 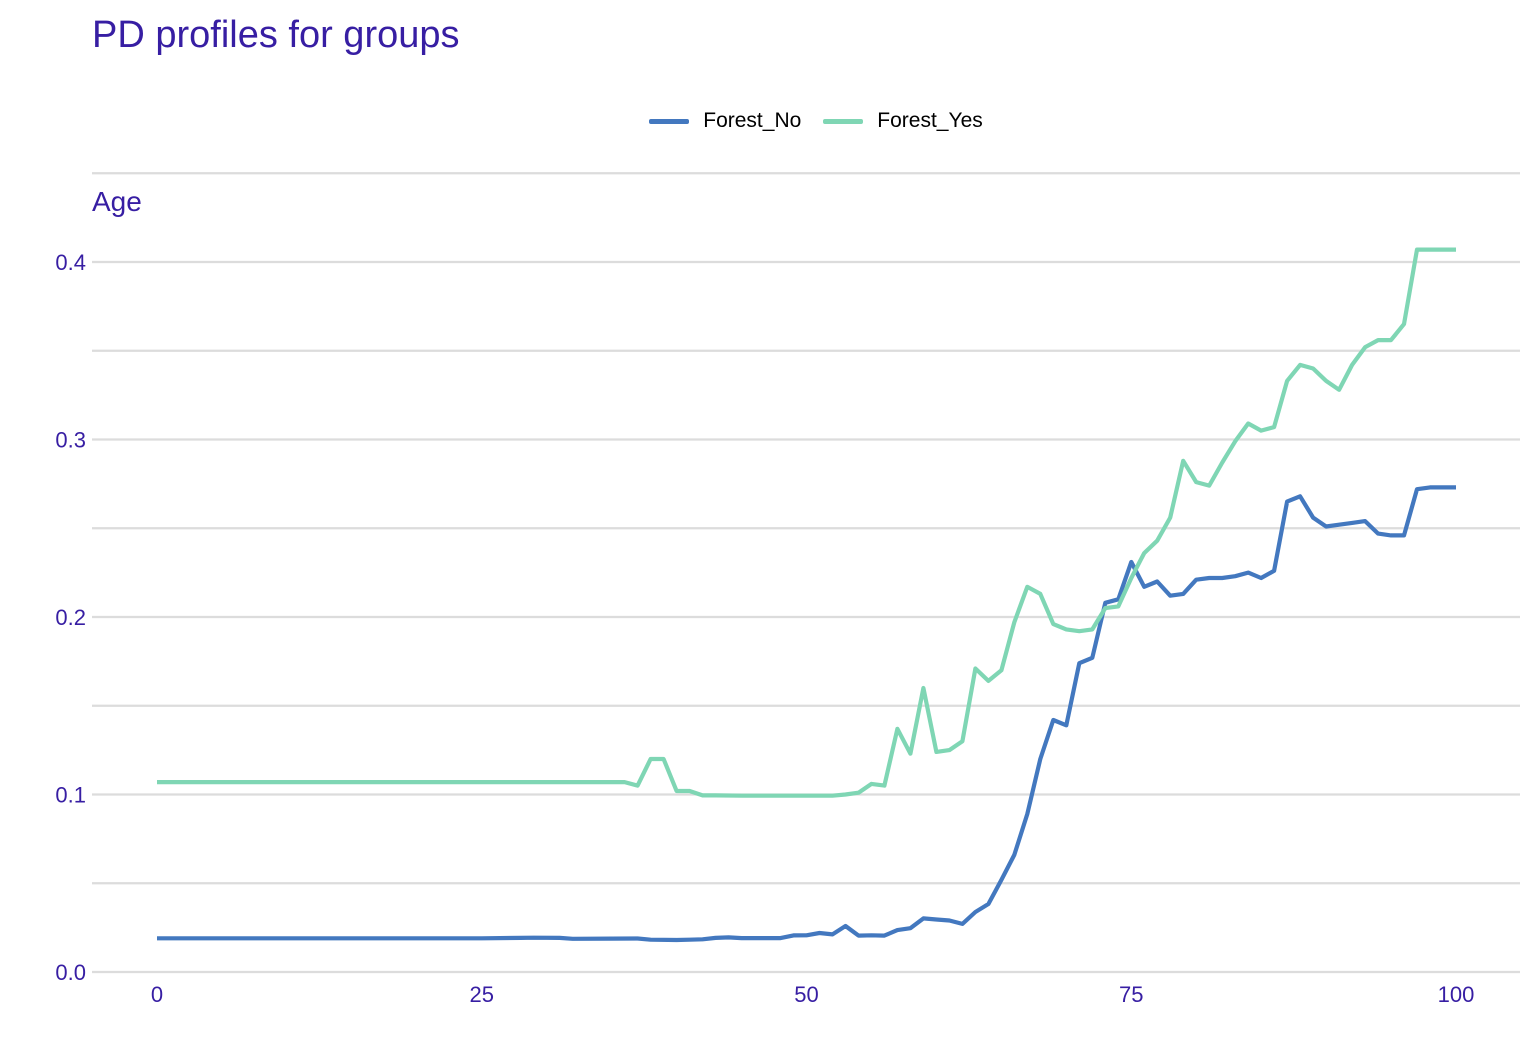 I want to click on x-tick-label: 0, so click(x=157, y=994).